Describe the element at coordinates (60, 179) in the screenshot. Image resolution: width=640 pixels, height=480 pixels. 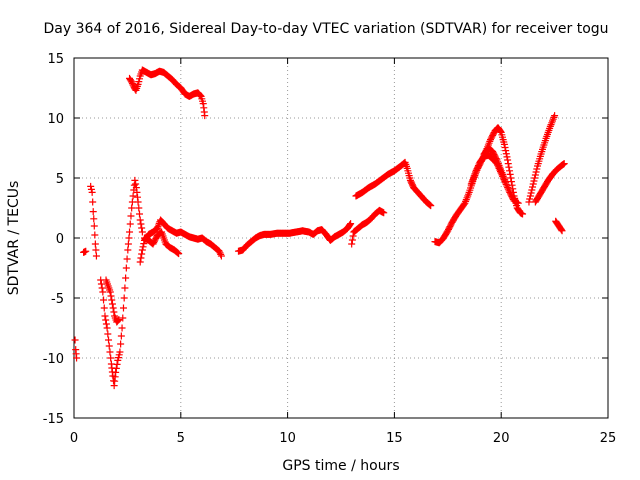
I see `y-tick-label: 5` at that location.